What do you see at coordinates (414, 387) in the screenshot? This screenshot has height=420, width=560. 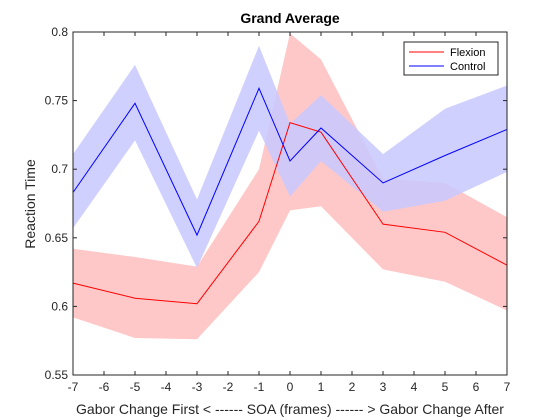 I see `x-tick-label: 4` at bounding box center [414, 387].